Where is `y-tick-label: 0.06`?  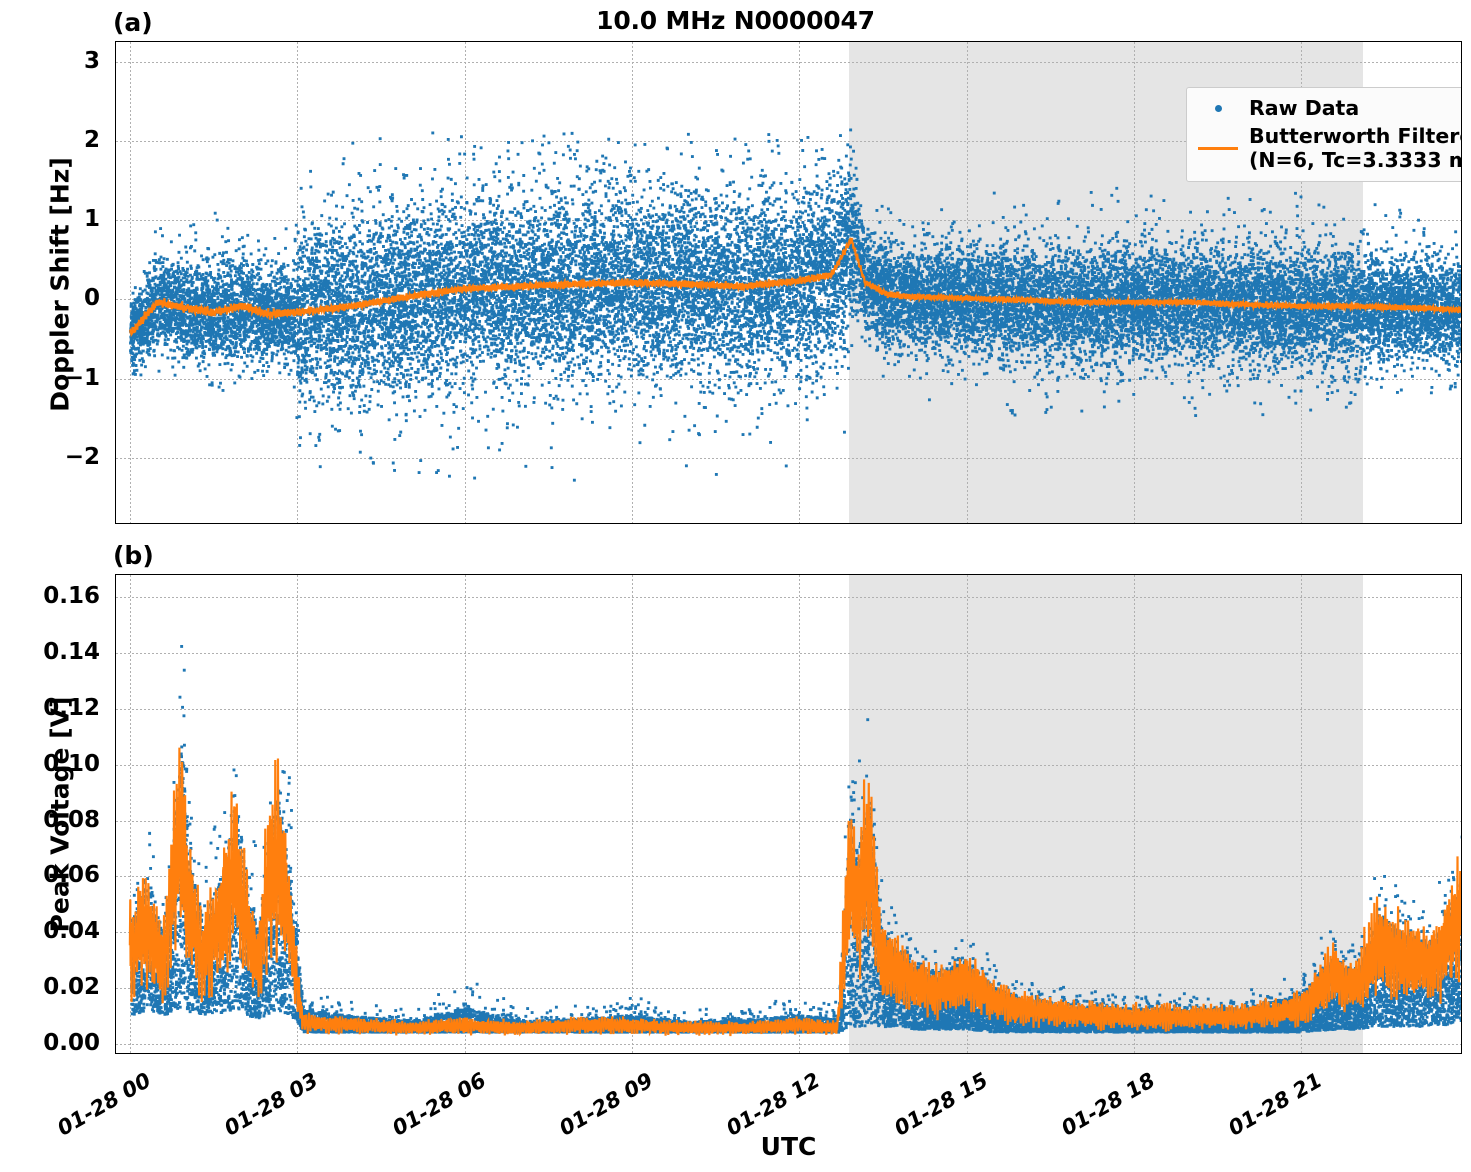 y-tick-label: 0.06 is located at coordinates (71, 875).